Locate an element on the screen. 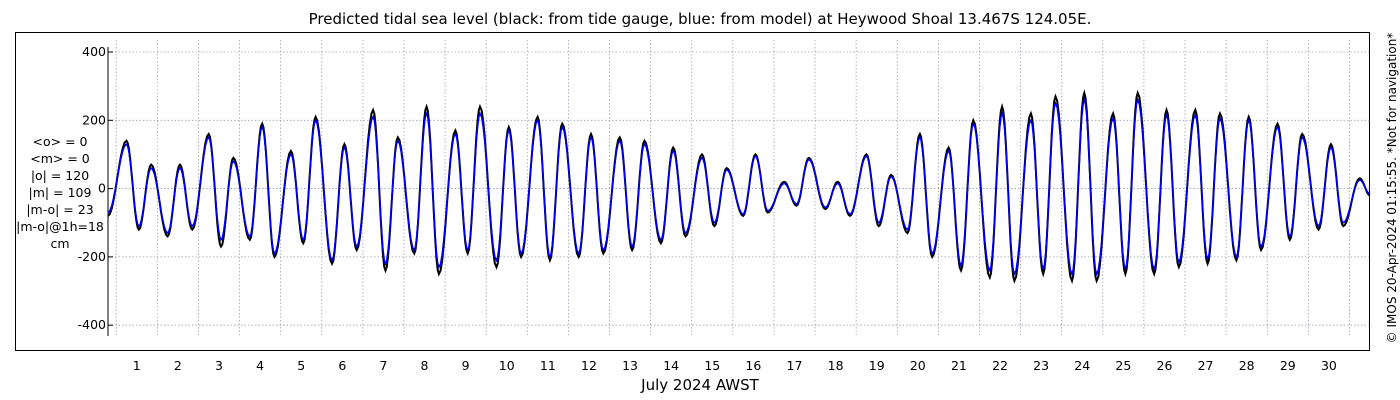 Image resolution: width=1400 pixels, height=400 pixels. x-tick-label: 6 is located at coordinates (342, 365).